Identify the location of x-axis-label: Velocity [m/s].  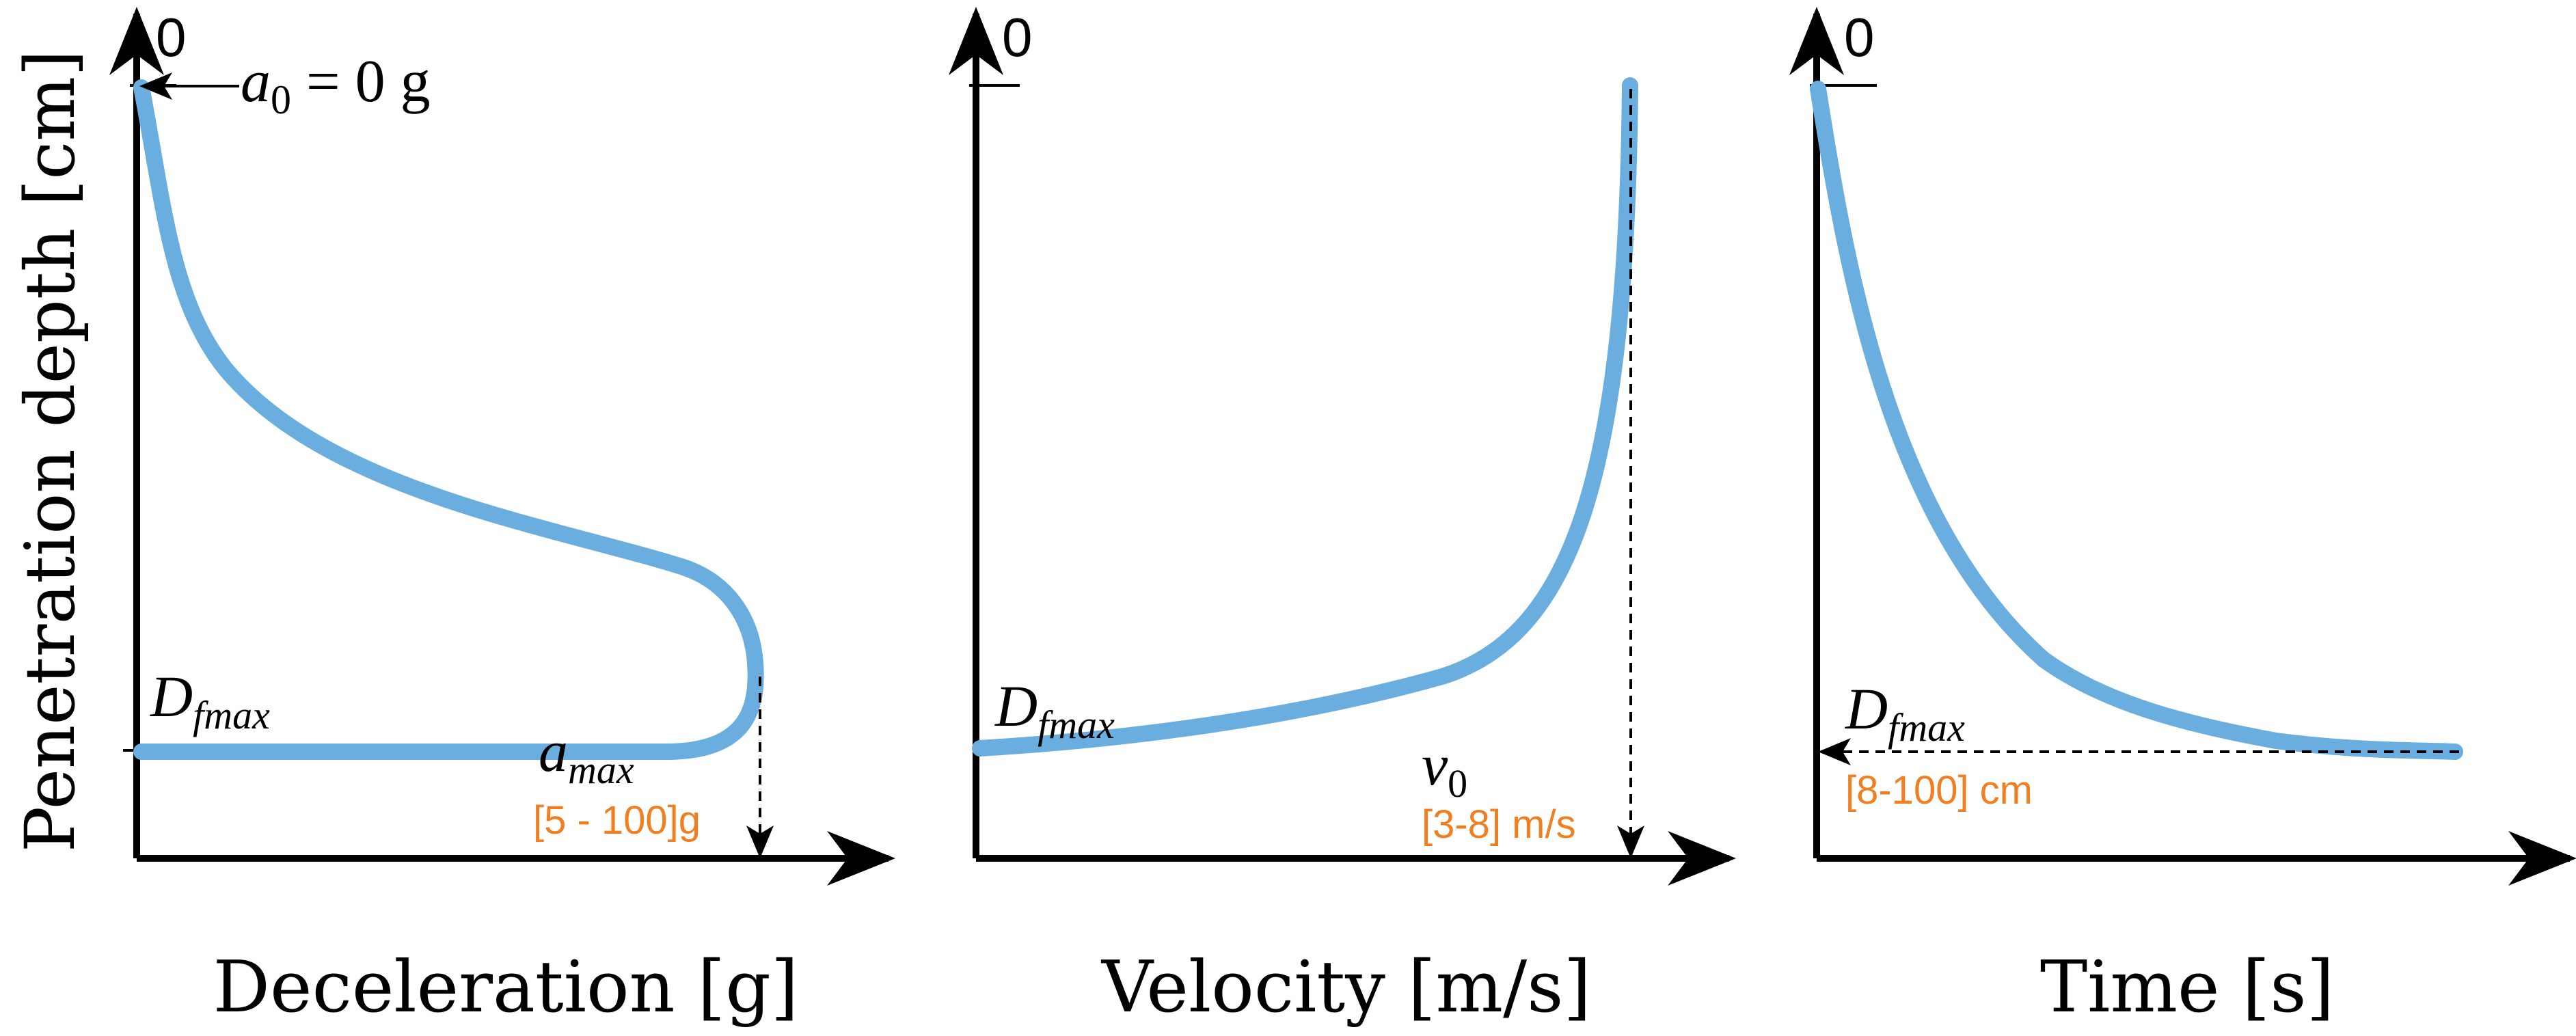
(1345, 986).